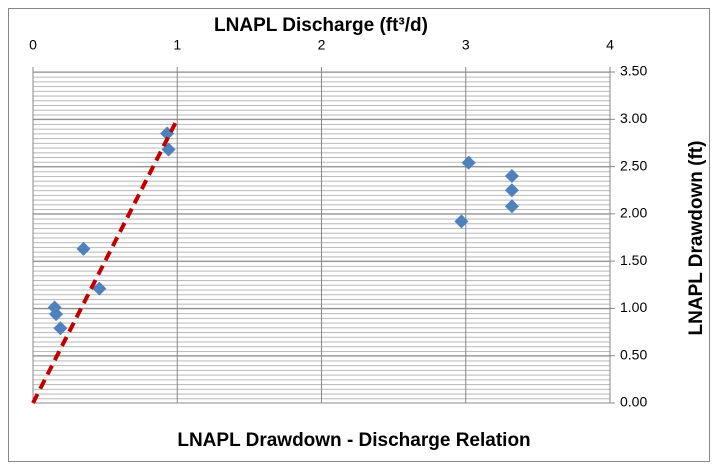  I want to click on x-axis-label: LNAPL Discharge (ft³/d), so click(321, 25).